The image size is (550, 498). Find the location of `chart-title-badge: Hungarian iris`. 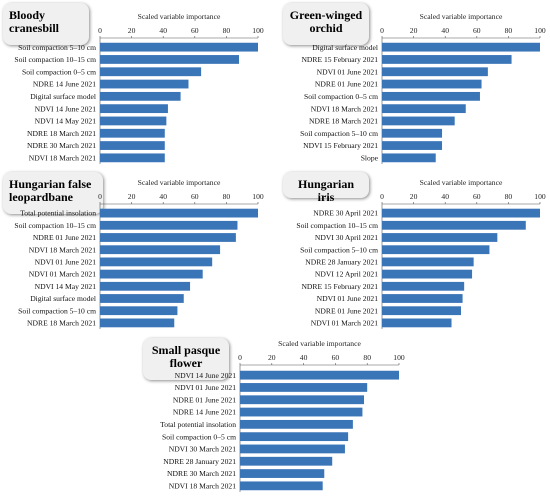

chart-title-badge: Hungarian iris is located at coordinates (326, 188).